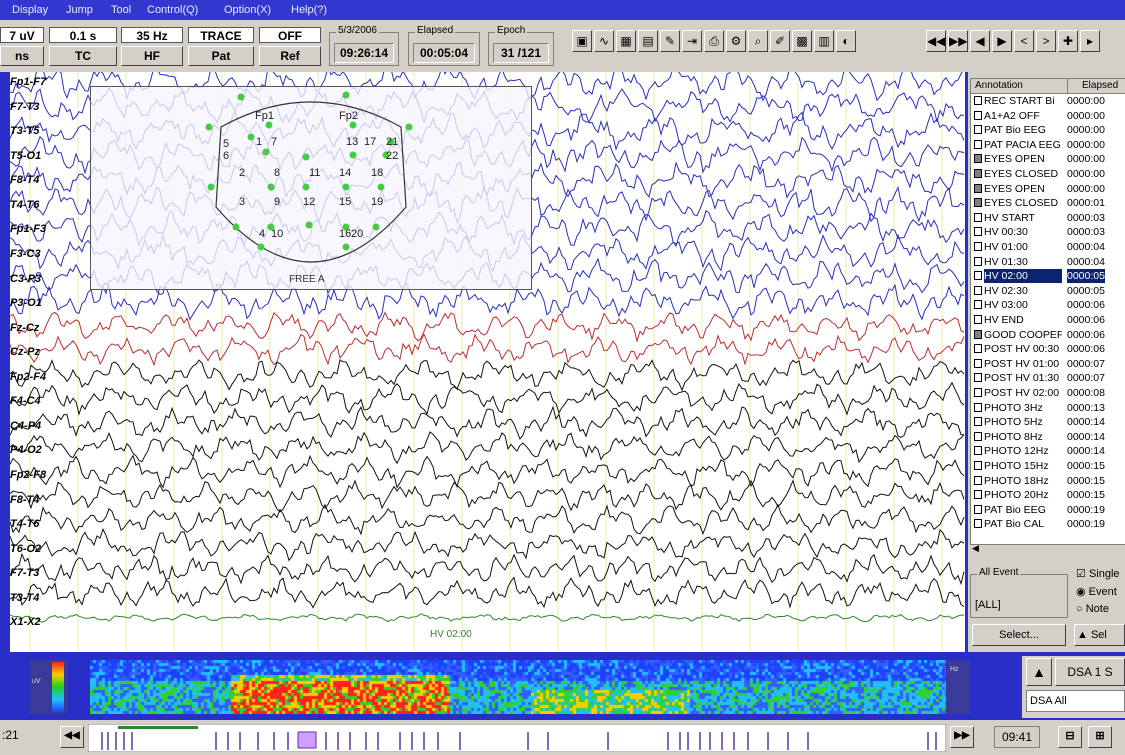 The height and width of the screenshot is (755, 1125). I want to click on trace-field: TRACE, so click(221, 35).